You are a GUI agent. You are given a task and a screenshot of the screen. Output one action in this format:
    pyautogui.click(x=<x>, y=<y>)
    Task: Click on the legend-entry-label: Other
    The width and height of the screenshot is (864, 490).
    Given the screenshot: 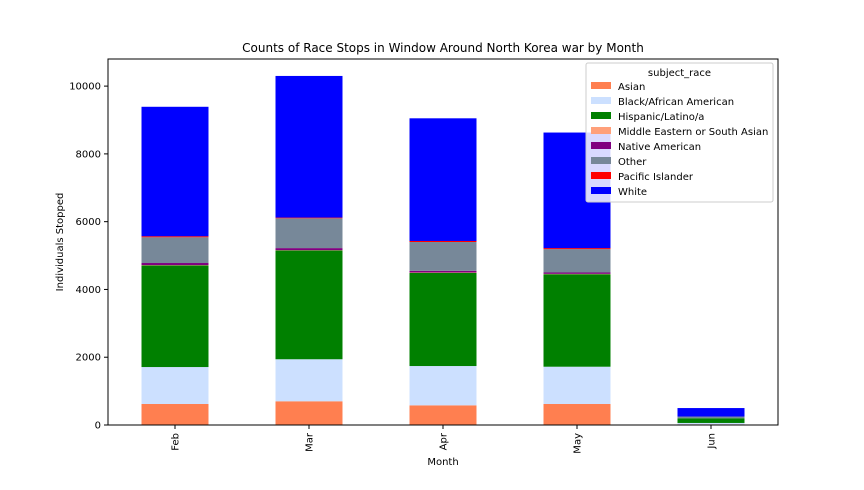 What is the action you would take?
    pyautogui.click(x=632, y=162)
    